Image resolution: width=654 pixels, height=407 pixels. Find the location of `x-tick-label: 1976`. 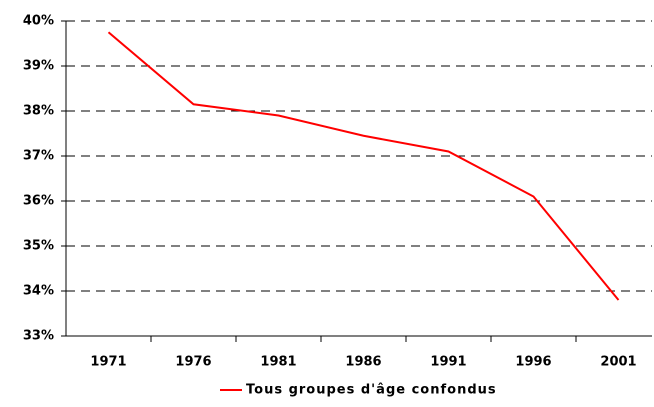

x-tick-label: 1976 is located at coordinates (193, 362).